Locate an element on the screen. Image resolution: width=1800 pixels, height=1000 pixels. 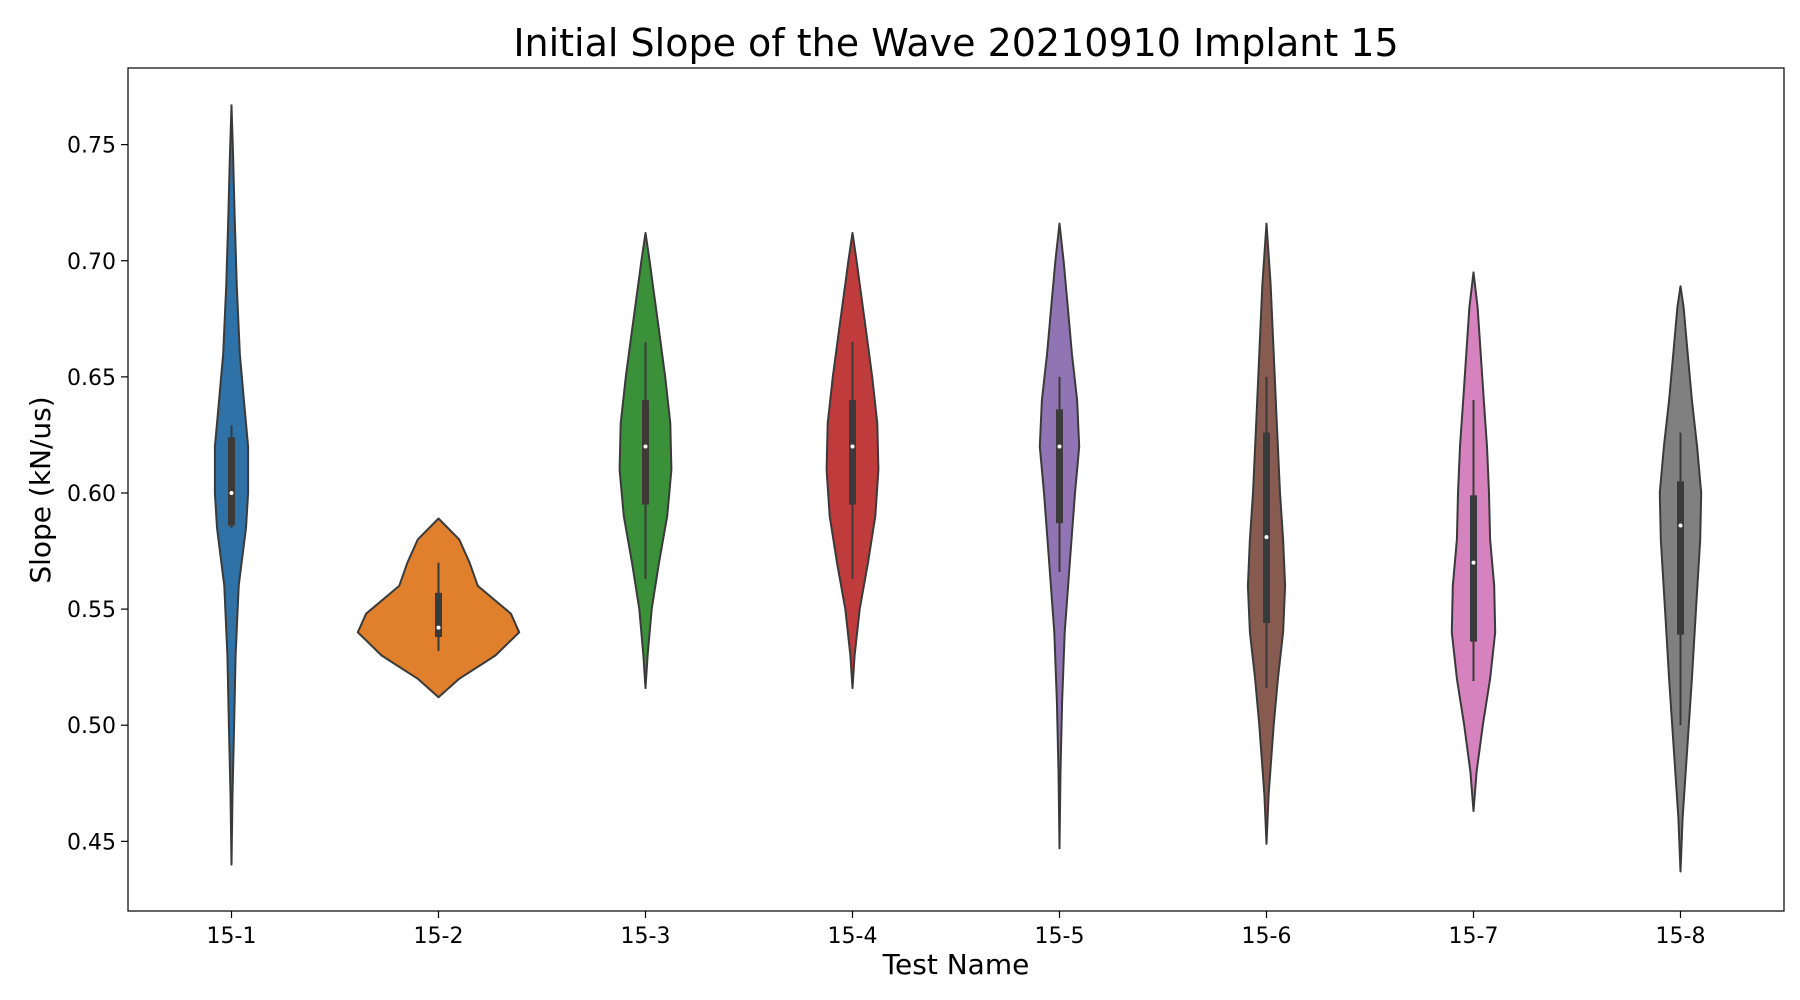
y-tick-label: 0.55 is located at coordinates (91, 610).